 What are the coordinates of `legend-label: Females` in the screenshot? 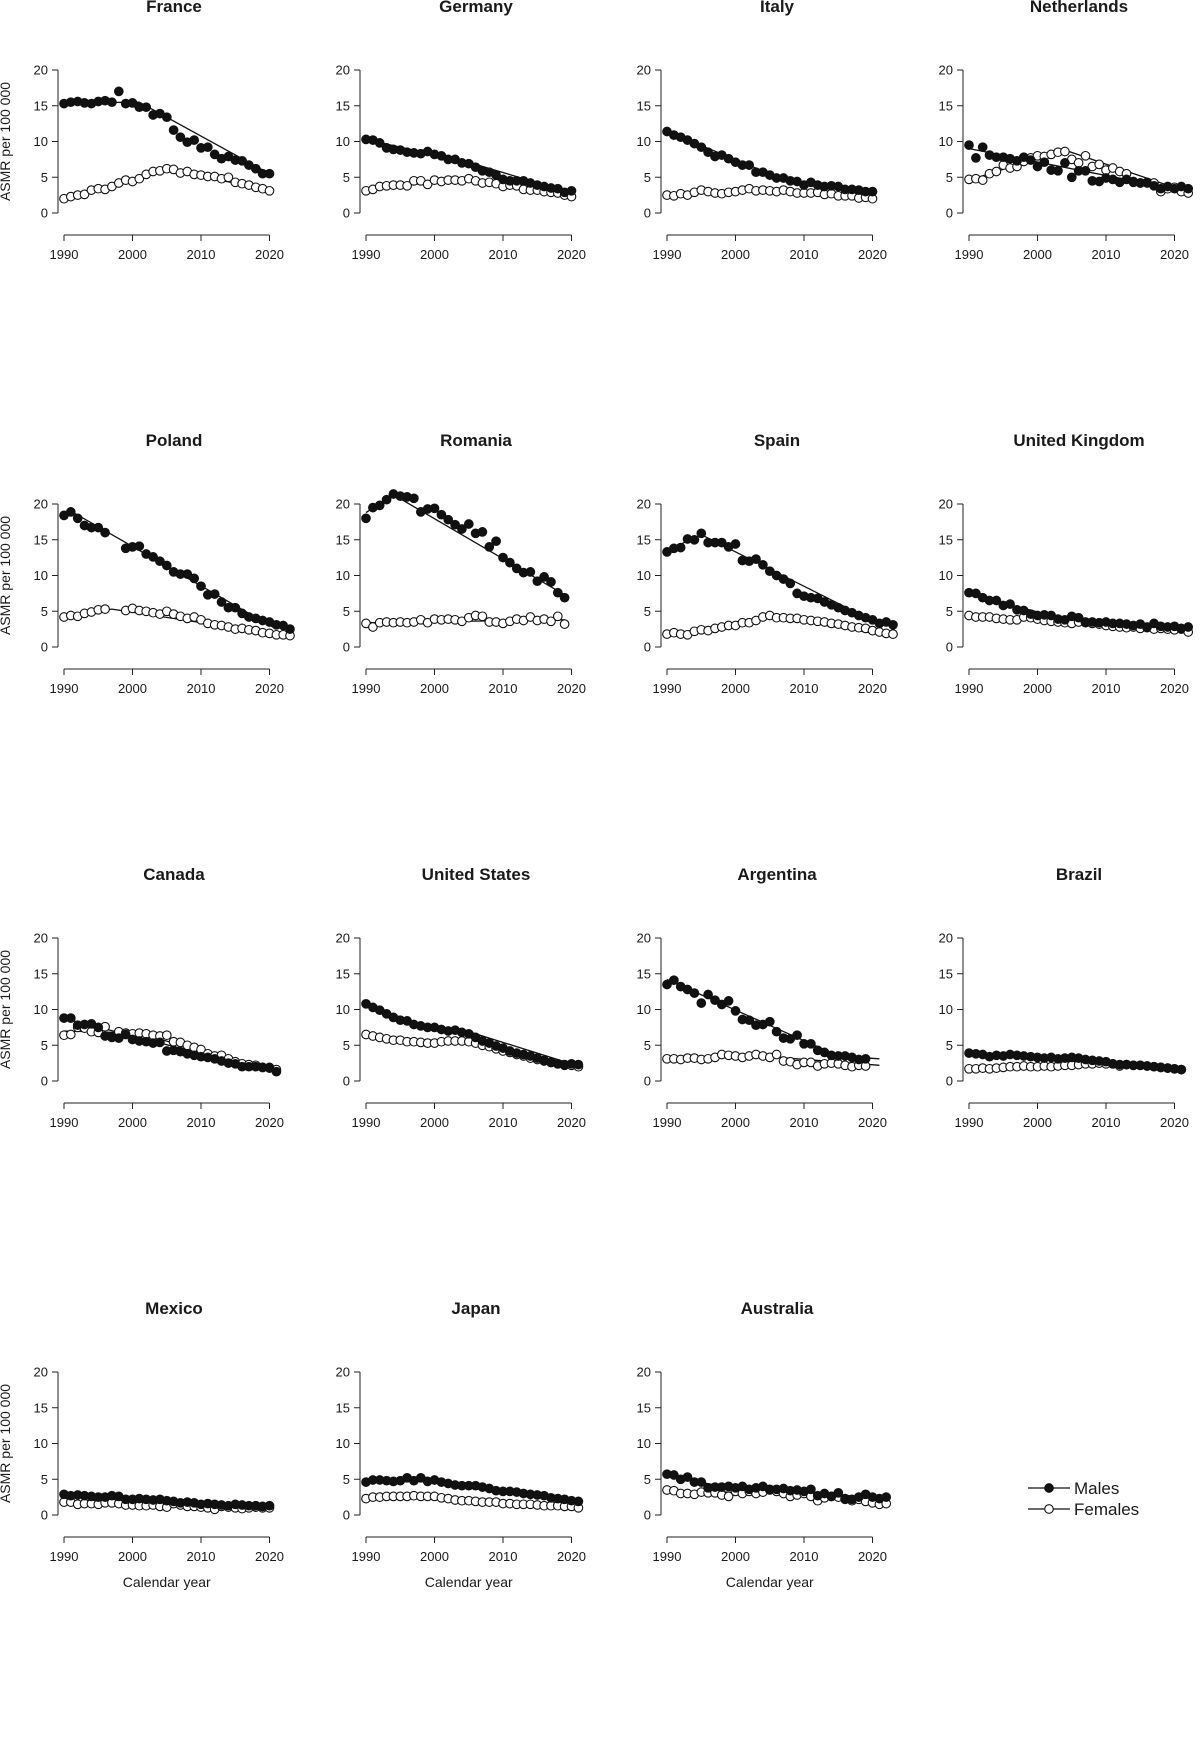 It's located at (1106, 1509).